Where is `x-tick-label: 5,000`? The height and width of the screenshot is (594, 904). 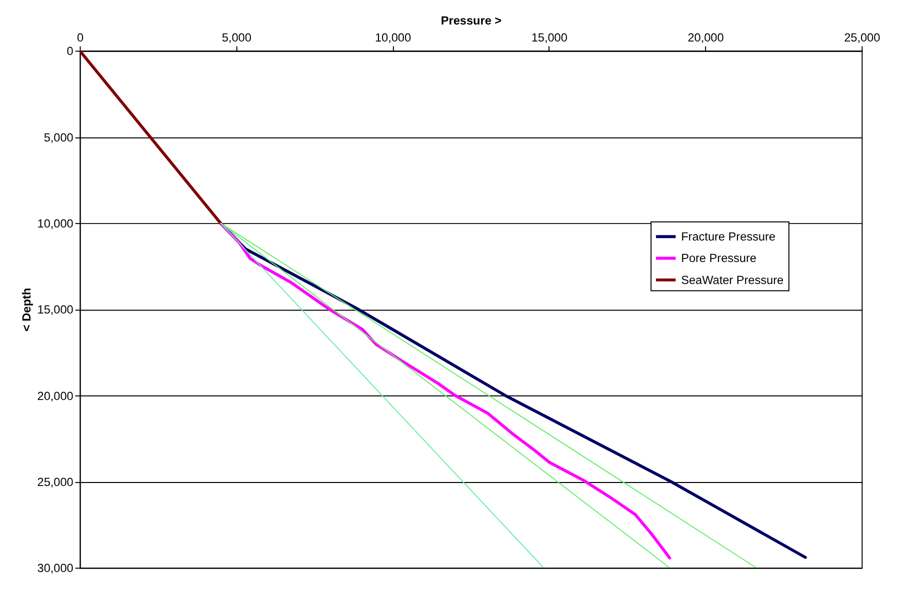 x-tick-label: 5,000 is located at coordinates (237, 37).